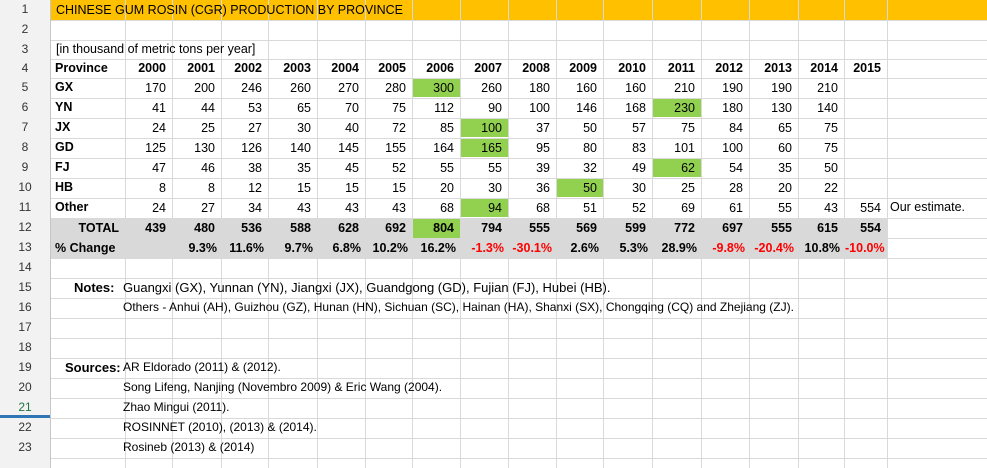  Describe the element at coordinates (395, 88) in the screenshot. I see `data-cell: 280` at that location.